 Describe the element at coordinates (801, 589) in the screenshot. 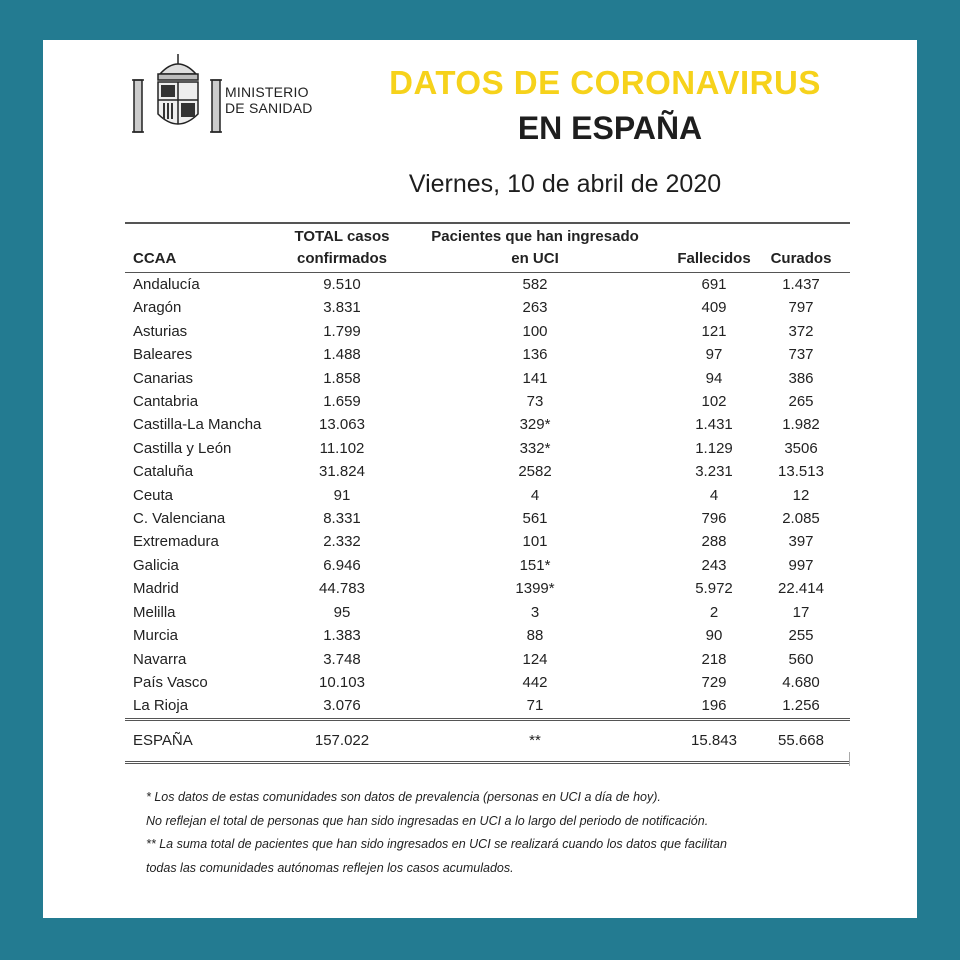

I see `cell-recovered: 22.414` at that location.